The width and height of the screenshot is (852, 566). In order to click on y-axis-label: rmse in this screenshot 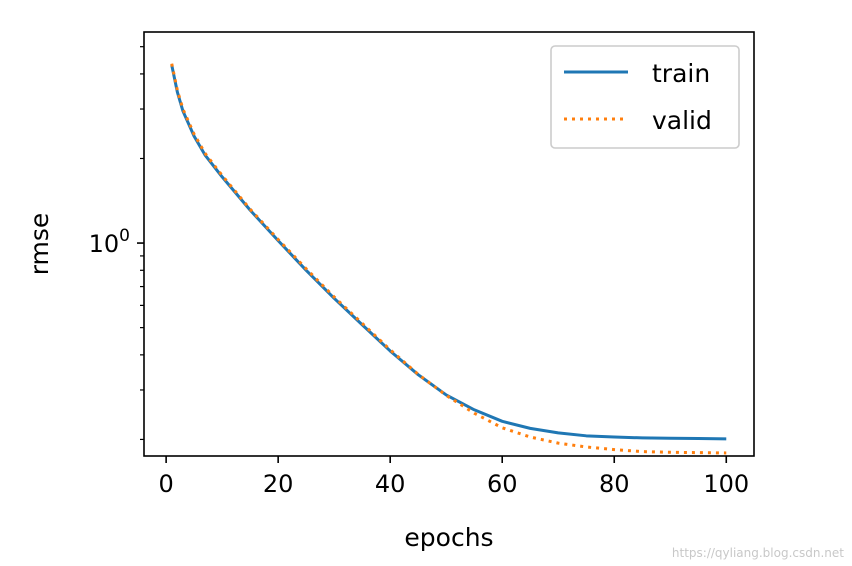, I will do `click(39, 244)`.